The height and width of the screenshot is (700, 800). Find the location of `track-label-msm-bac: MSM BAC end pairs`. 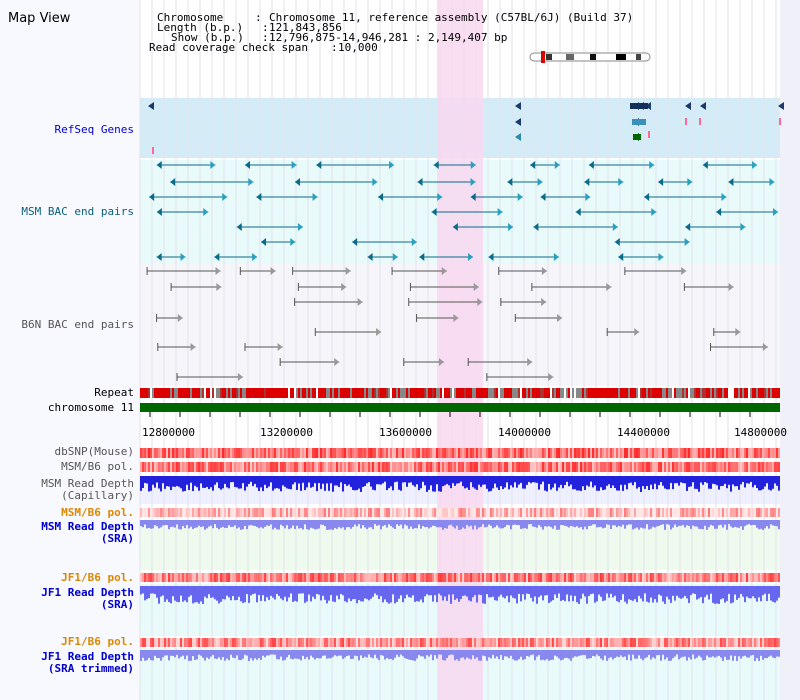

track-label-msm-bac: MSM BAC end pairs is located at coordinates (77, 211).